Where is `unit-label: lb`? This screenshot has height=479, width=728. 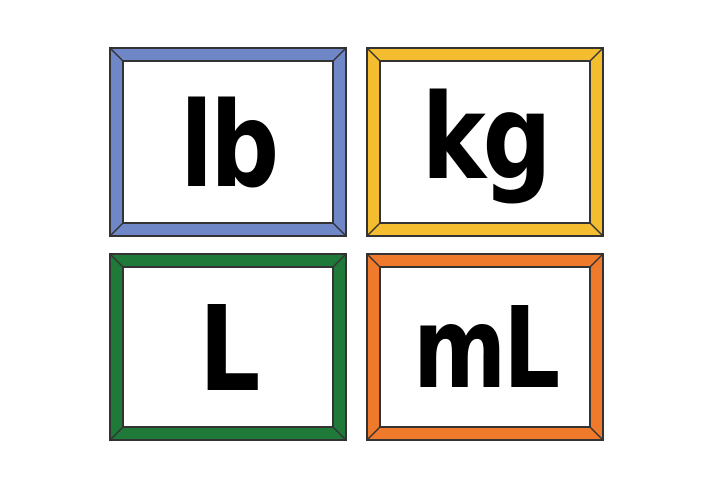 unit-label: lb is located at coordinates (229, 145).